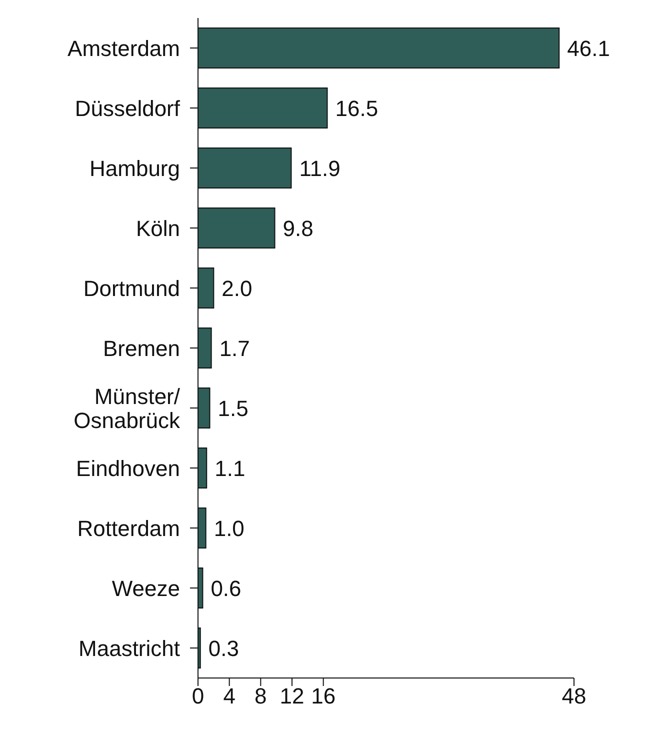  Describe the element at coordinates (234, 348) in the screenshot. I see `data-label: 1.7` at that location.